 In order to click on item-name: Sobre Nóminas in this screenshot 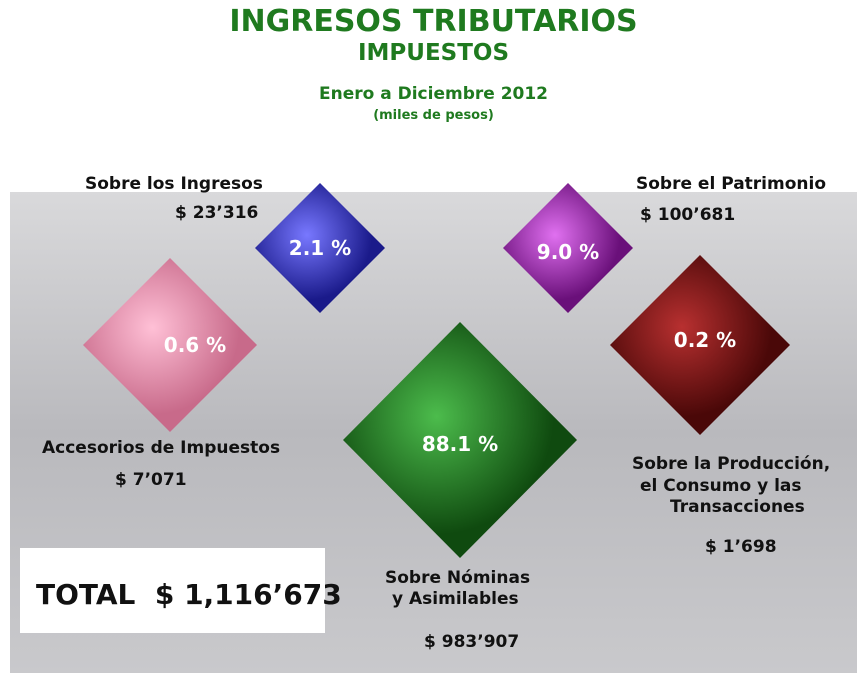, I will do `click(458, 578)`.